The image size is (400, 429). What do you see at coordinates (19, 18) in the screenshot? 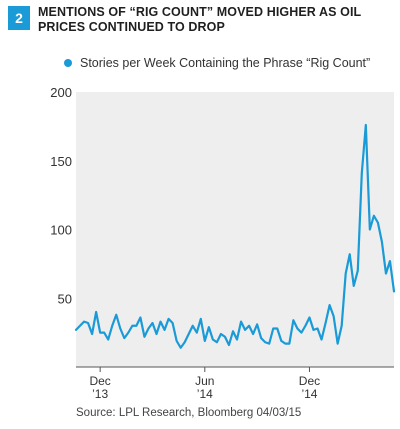
I see `figure-number-badge: 2` at bounding box center [19, 18].